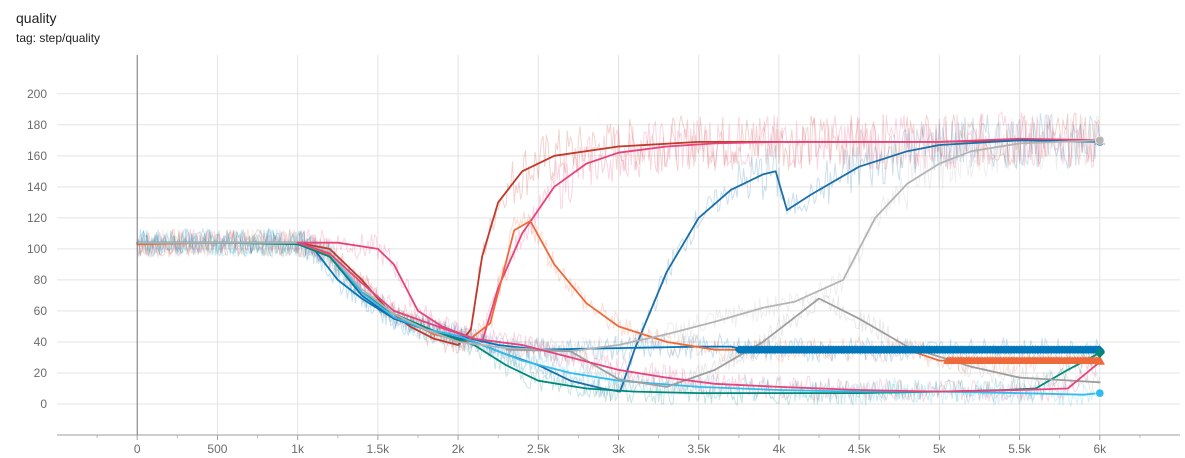  I want to click on x-tick-label: 5k, so click(940, 449).